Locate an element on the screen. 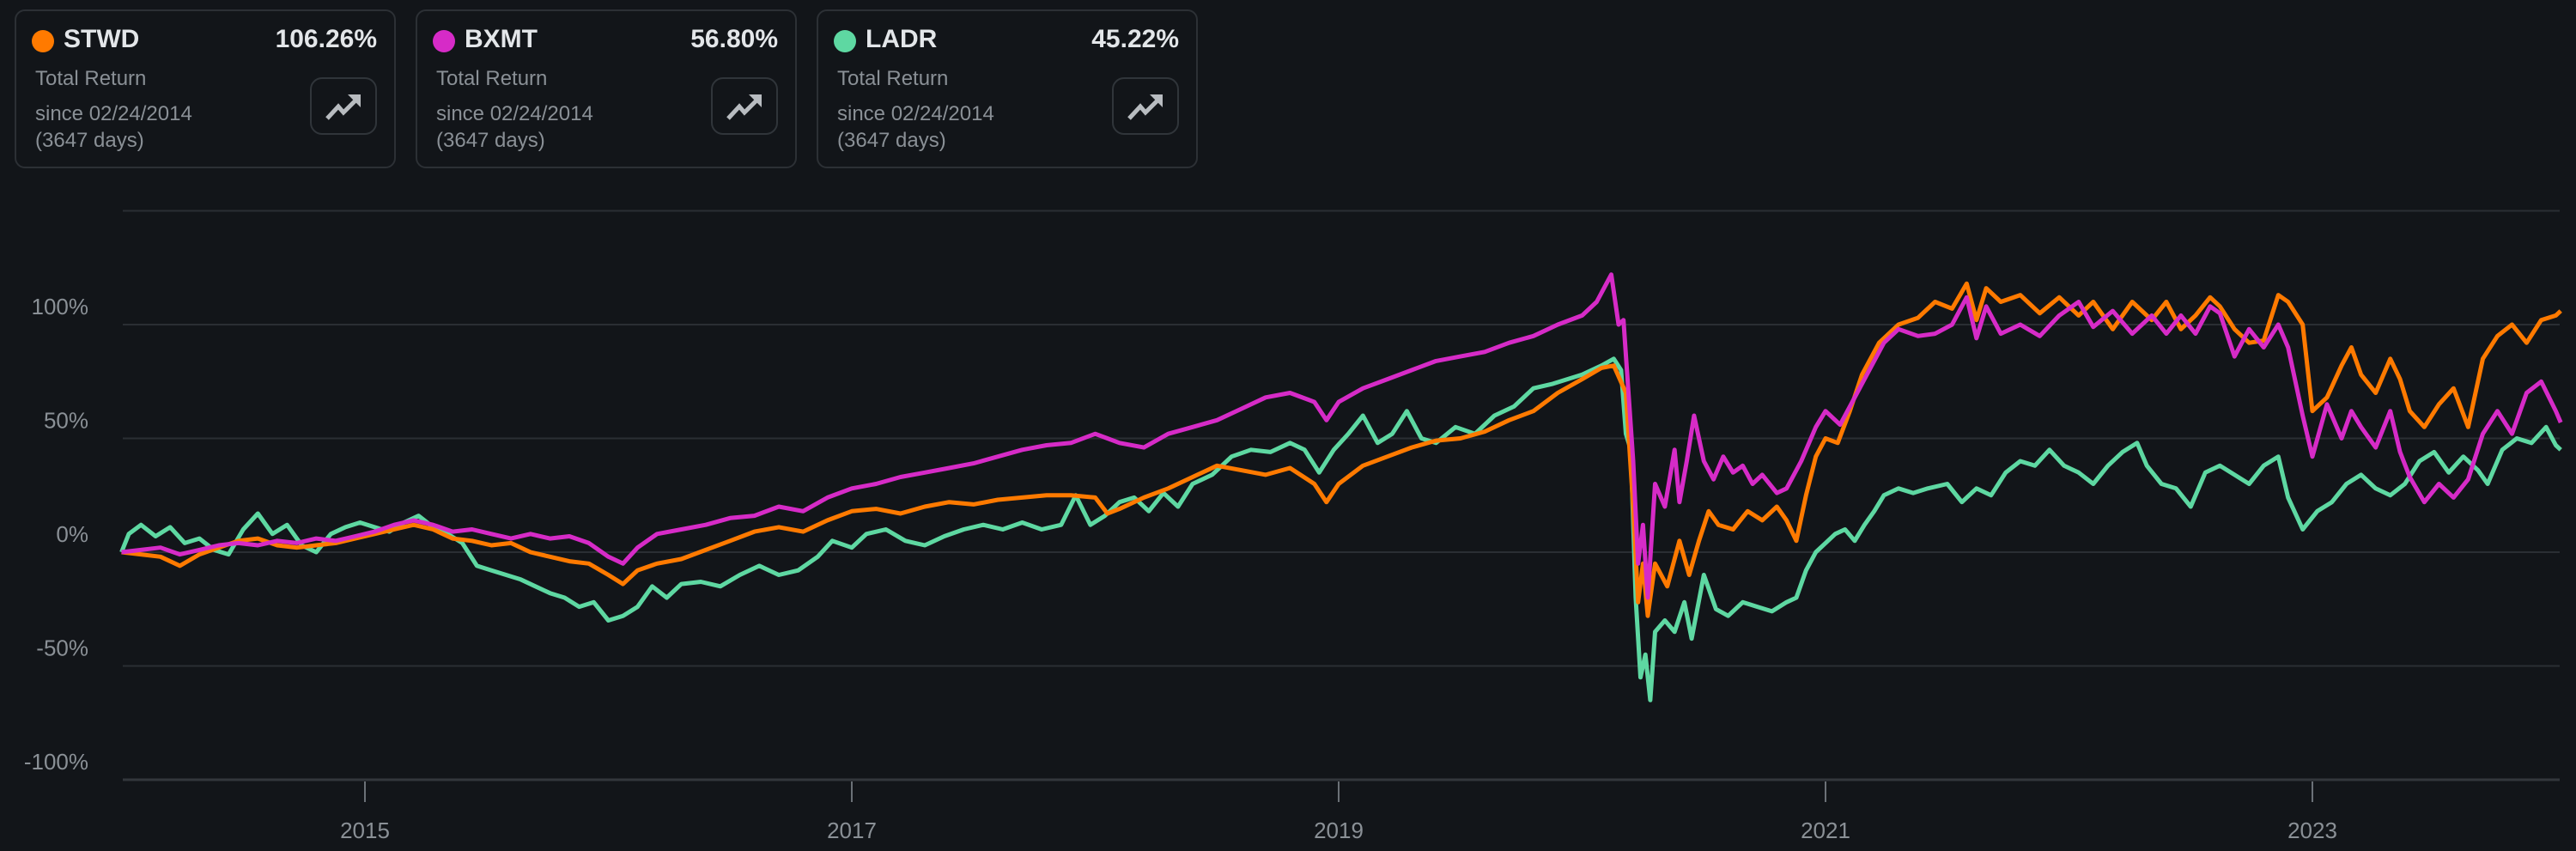  x-tick-label: 2021 is located at coordinates (1826, 830).